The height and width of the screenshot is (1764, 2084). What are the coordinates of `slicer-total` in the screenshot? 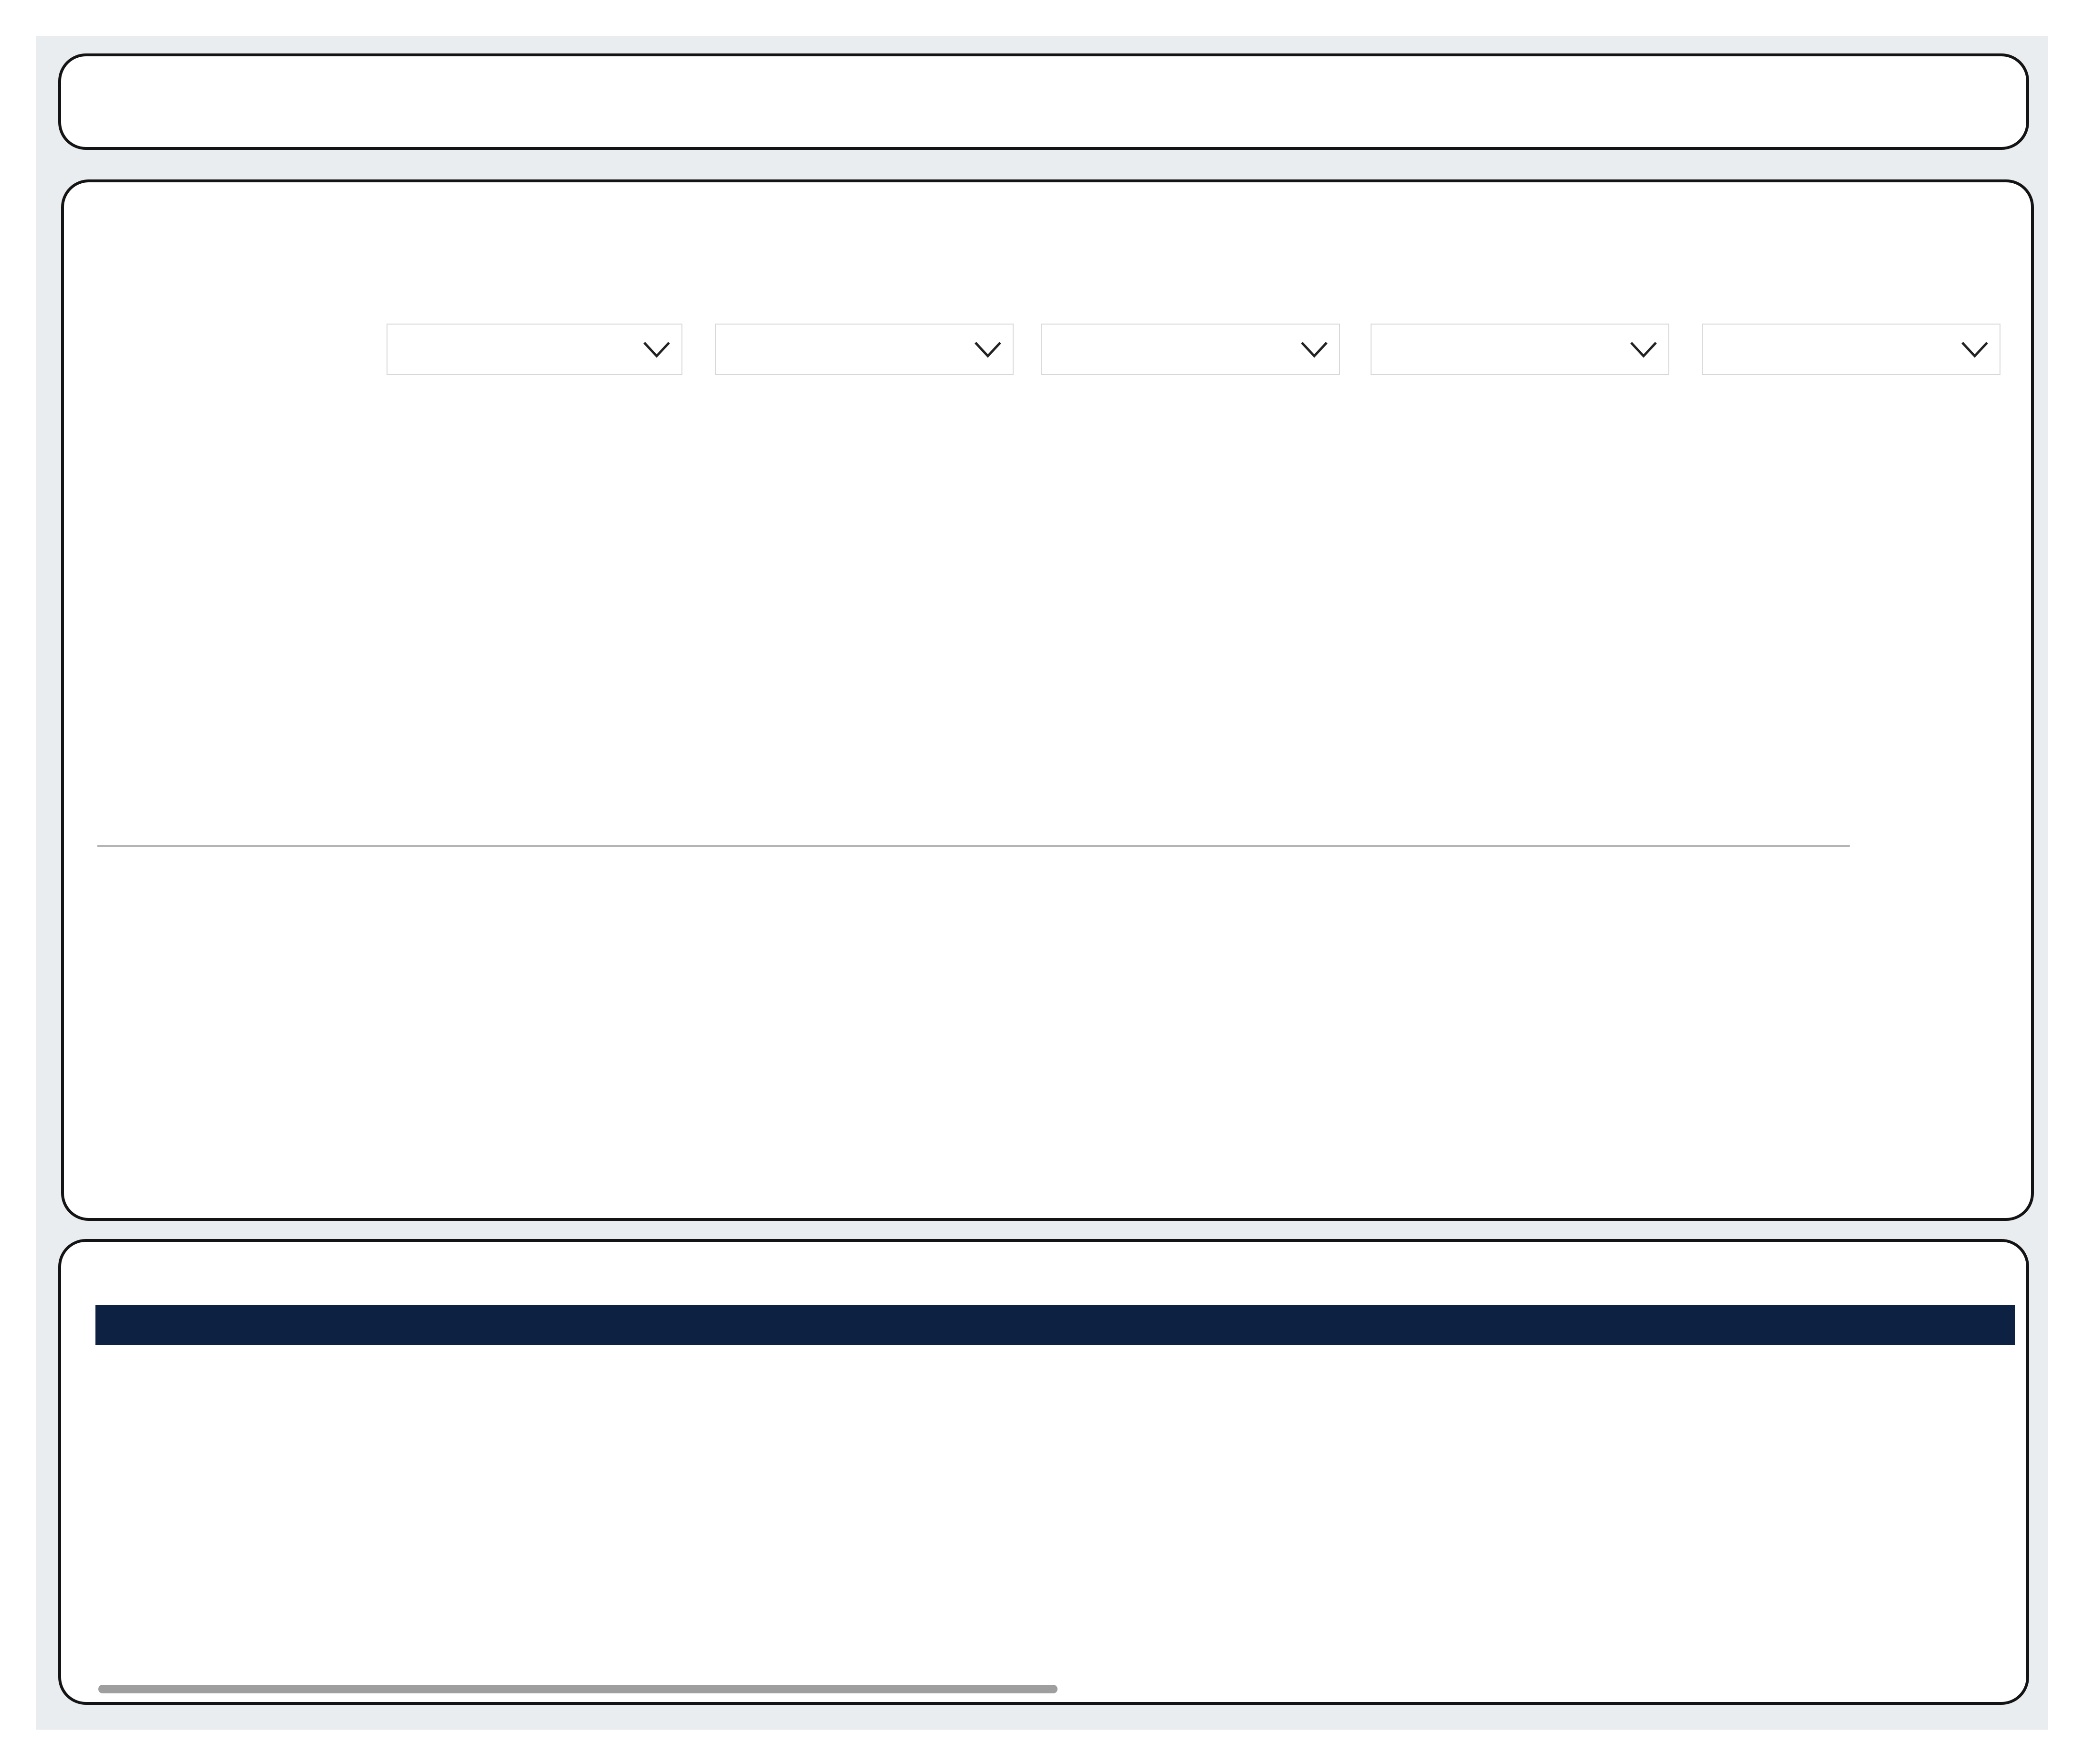 It's located at (534, 350).